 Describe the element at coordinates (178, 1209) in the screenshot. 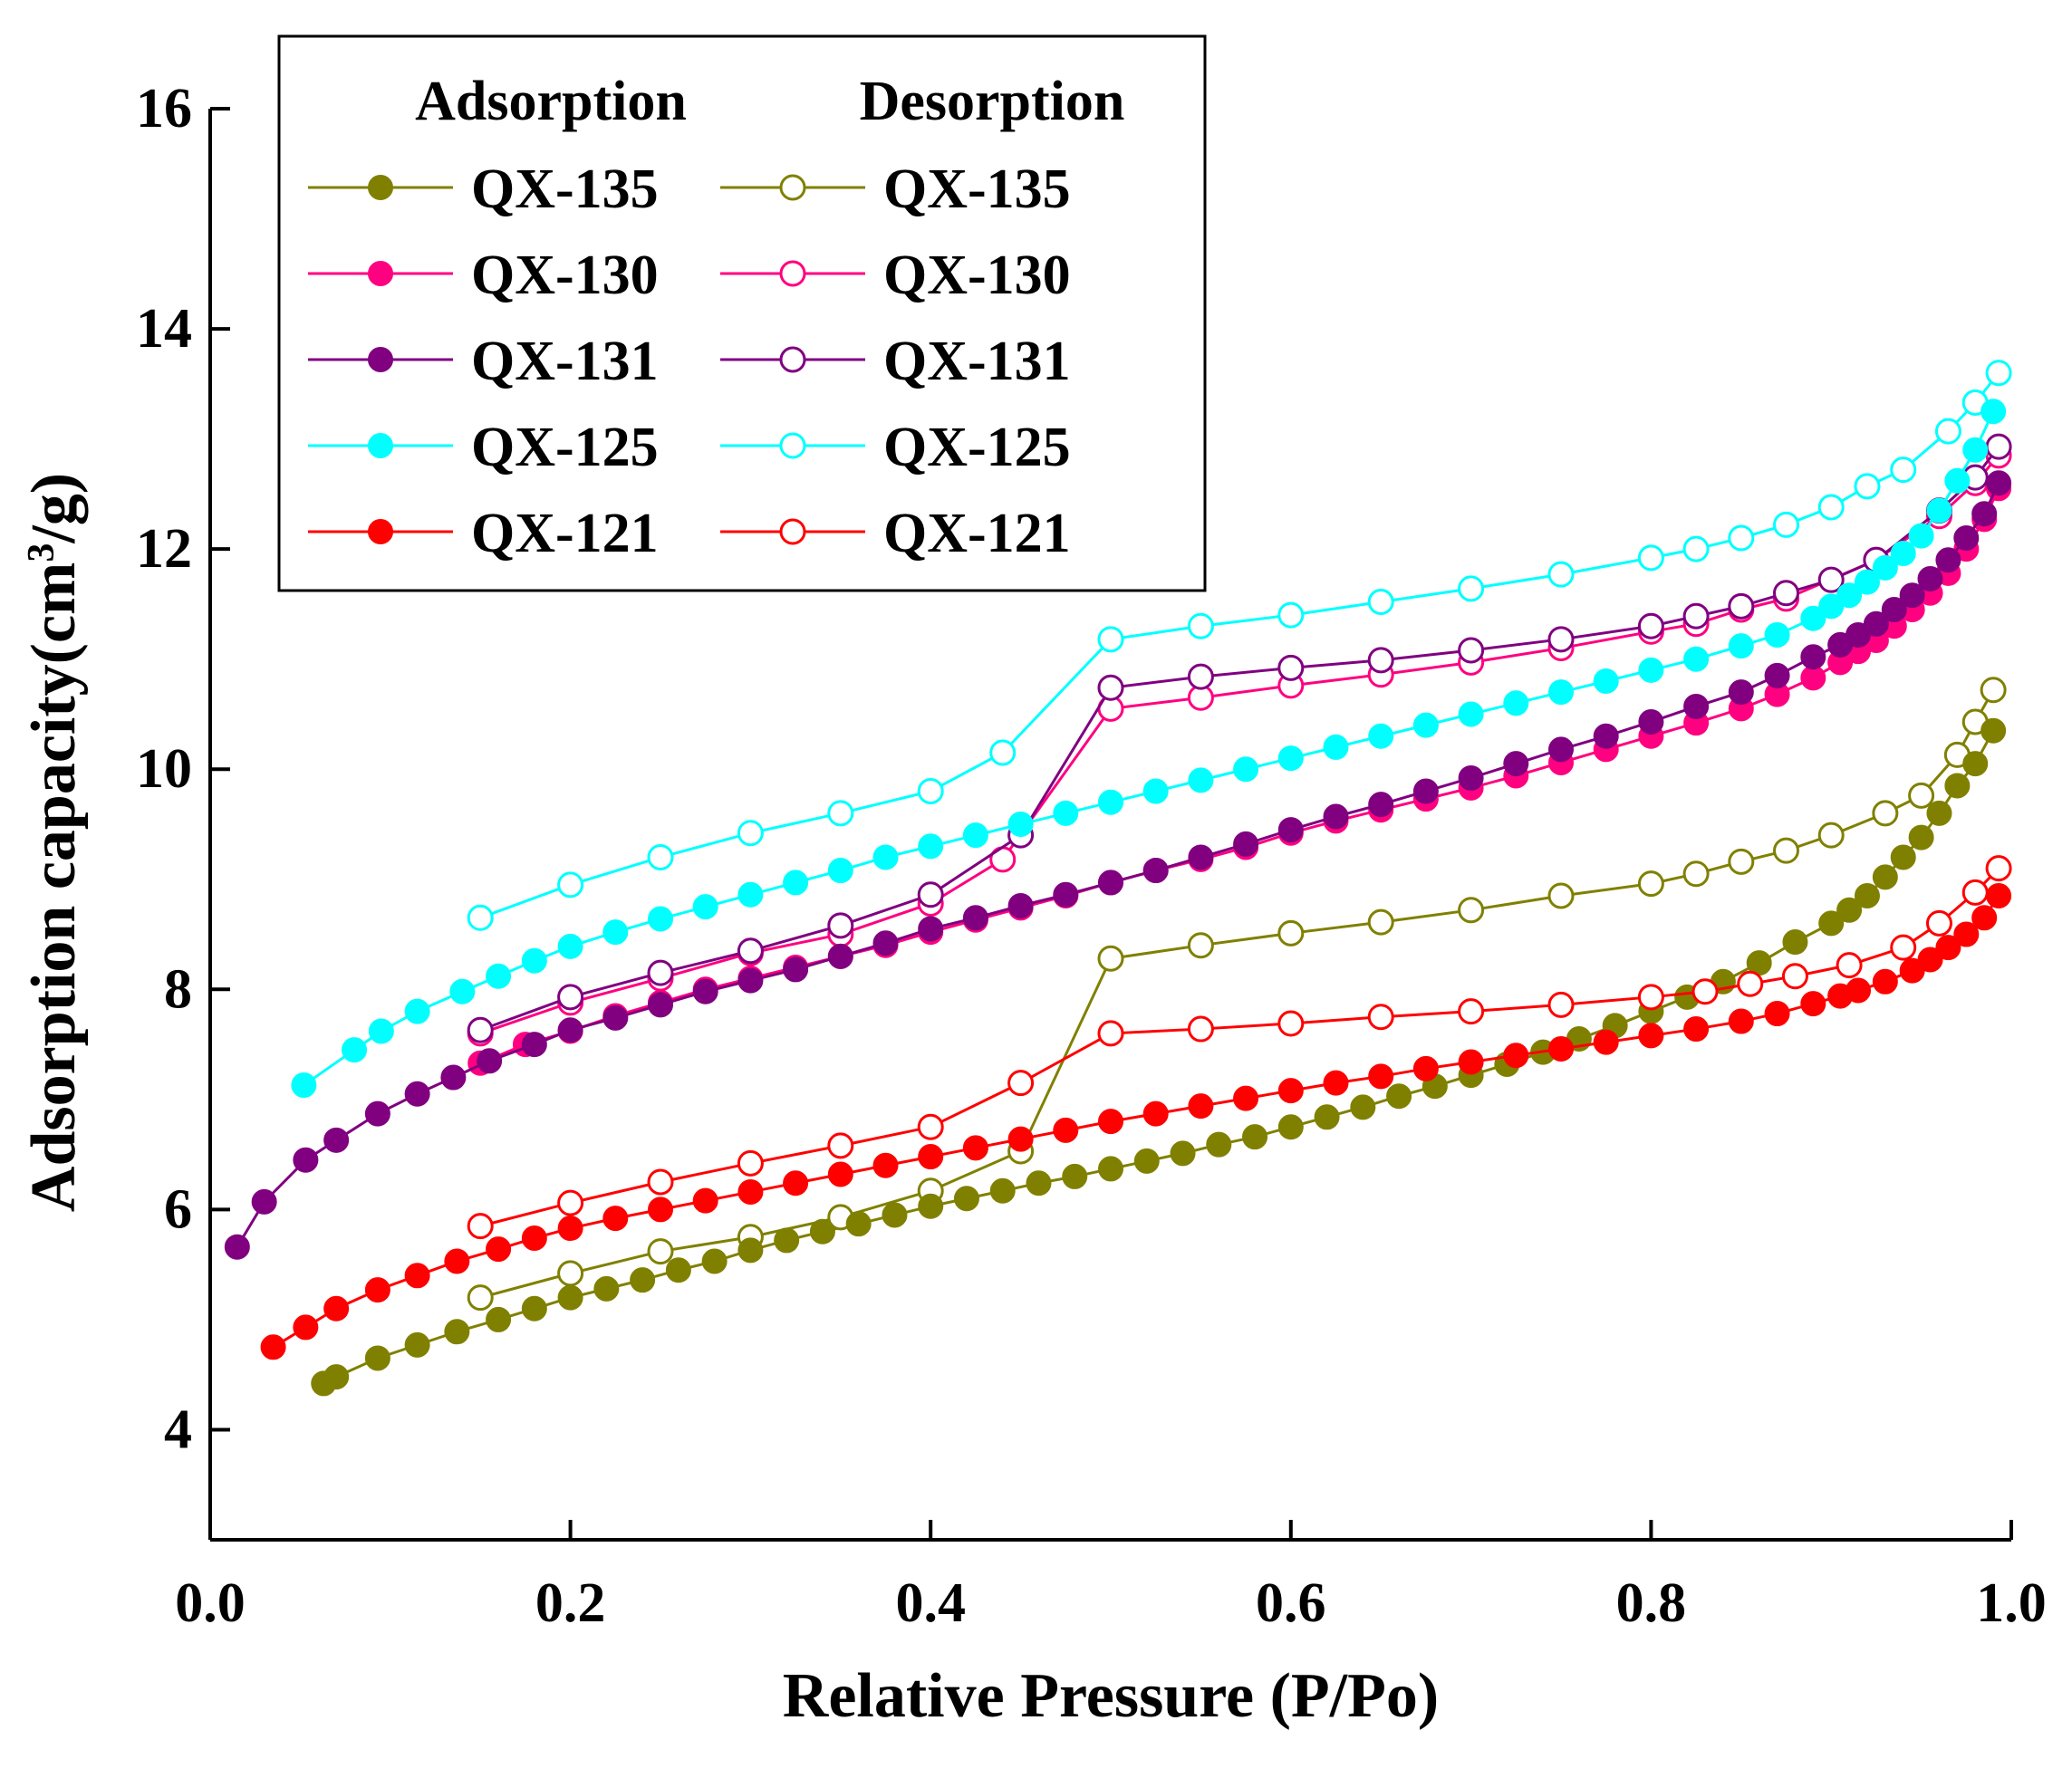

I see `y-tick-label: 6` at that location.